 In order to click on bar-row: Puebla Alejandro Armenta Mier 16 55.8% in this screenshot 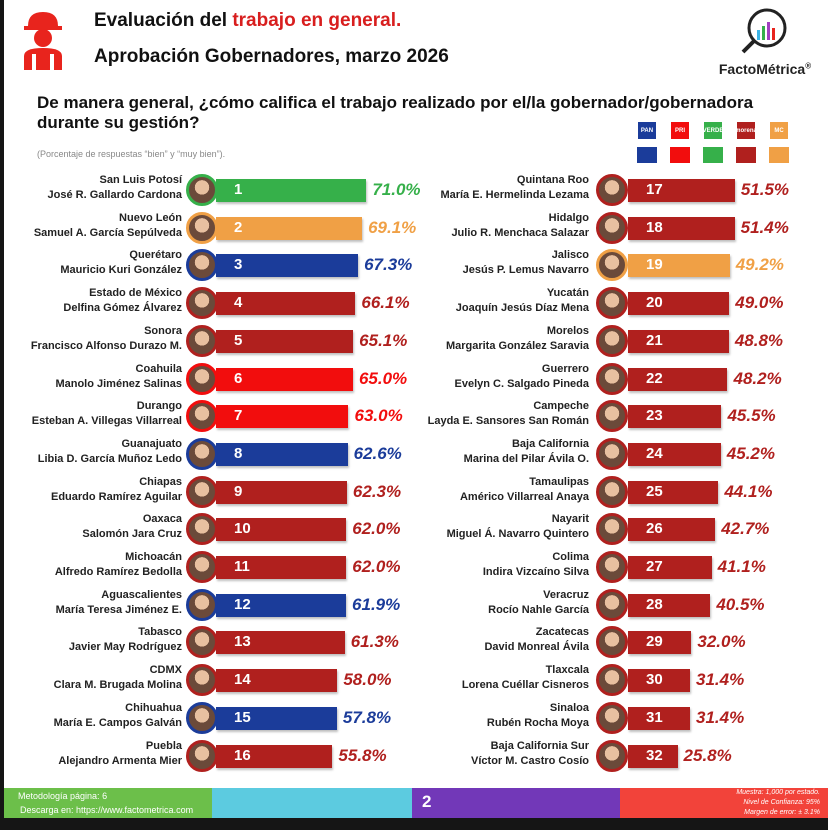, I will do `click(414, 755)`.